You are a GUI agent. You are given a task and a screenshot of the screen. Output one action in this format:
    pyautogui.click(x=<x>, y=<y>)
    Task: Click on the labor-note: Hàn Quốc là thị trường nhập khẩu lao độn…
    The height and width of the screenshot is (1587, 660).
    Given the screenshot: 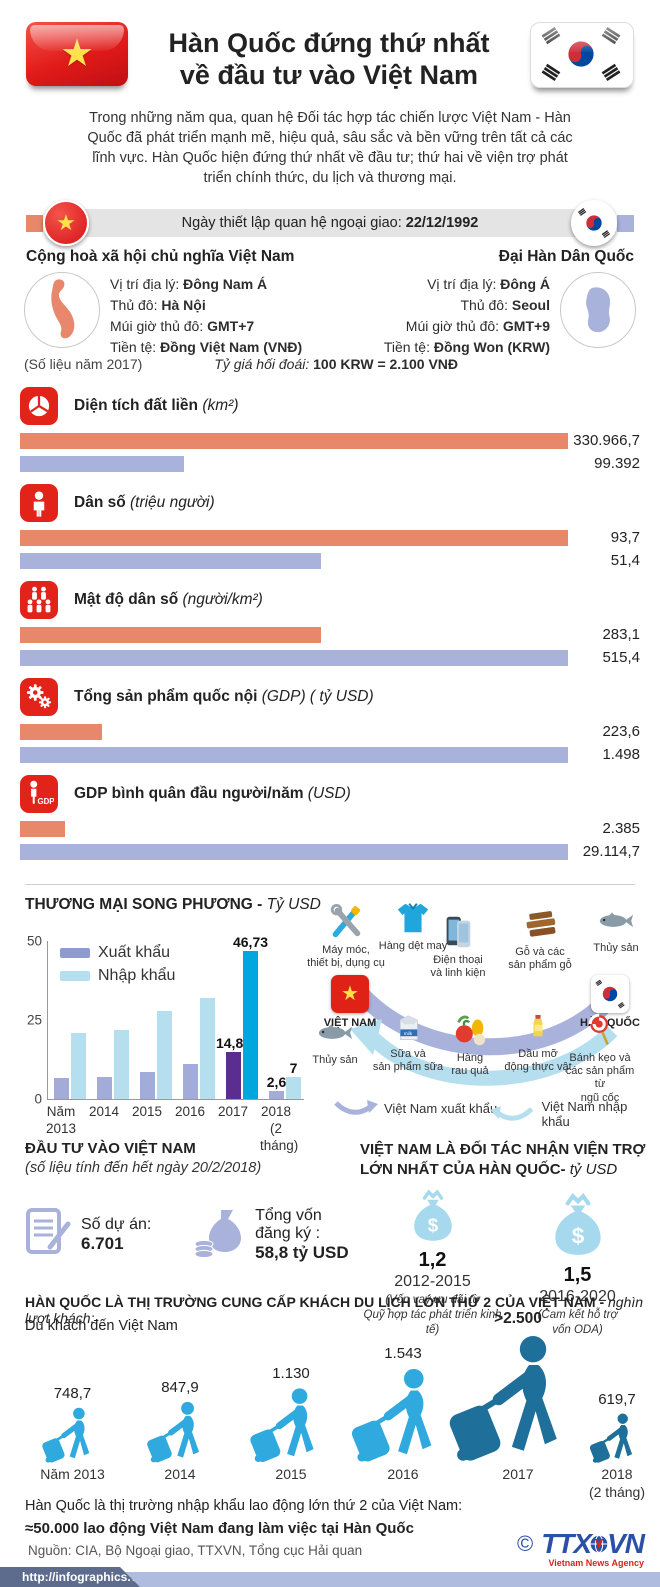 What is the action you would take?
    pyautogui.click(x=243, y=1518)
    